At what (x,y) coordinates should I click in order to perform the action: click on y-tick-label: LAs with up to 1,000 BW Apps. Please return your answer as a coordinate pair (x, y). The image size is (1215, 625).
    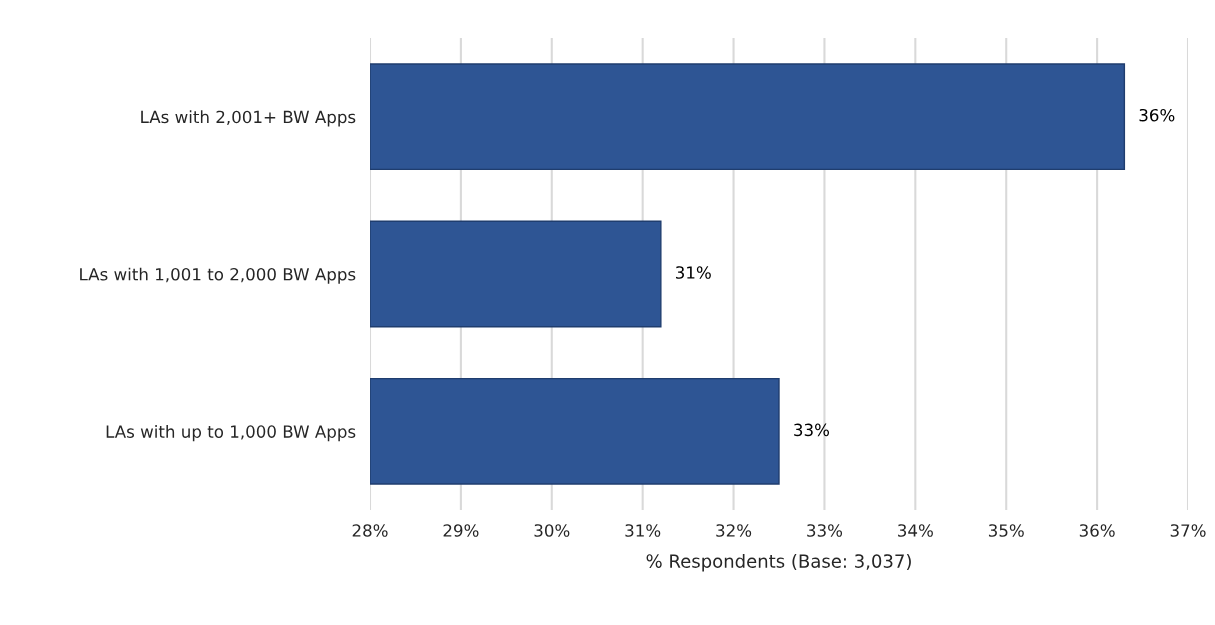
    Looking at the image, I should click on (231, 433).